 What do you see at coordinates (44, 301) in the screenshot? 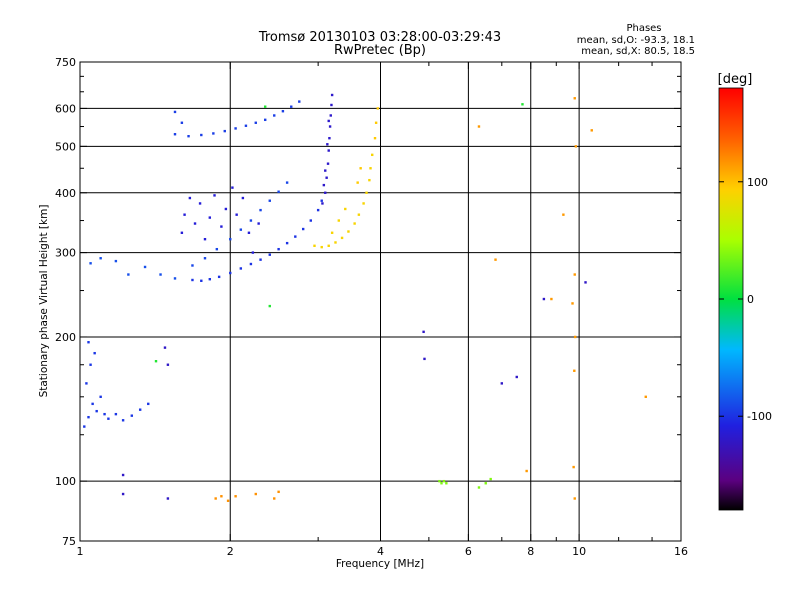
I see `y-axis-label: Stationary phase Virtual Height [km]` at bounding box center [44, 301].